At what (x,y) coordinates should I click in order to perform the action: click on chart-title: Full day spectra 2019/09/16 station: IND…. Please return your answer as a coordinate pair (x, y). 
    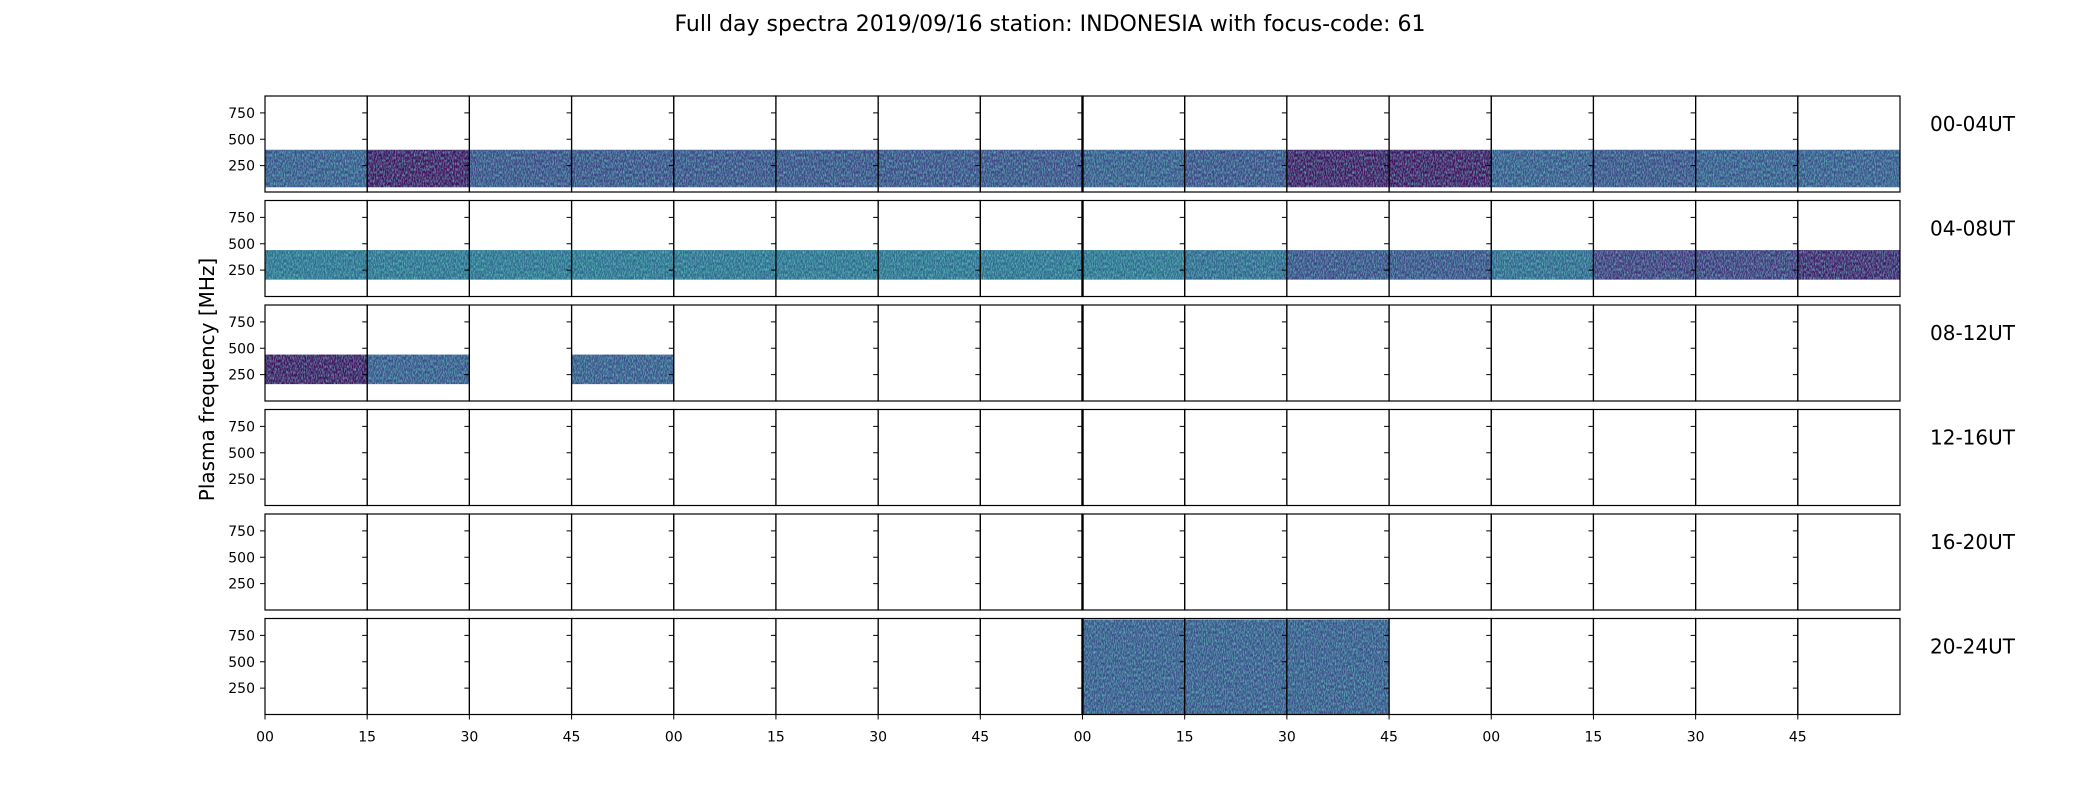
    Looking at the image, I should click on (1050, 24).